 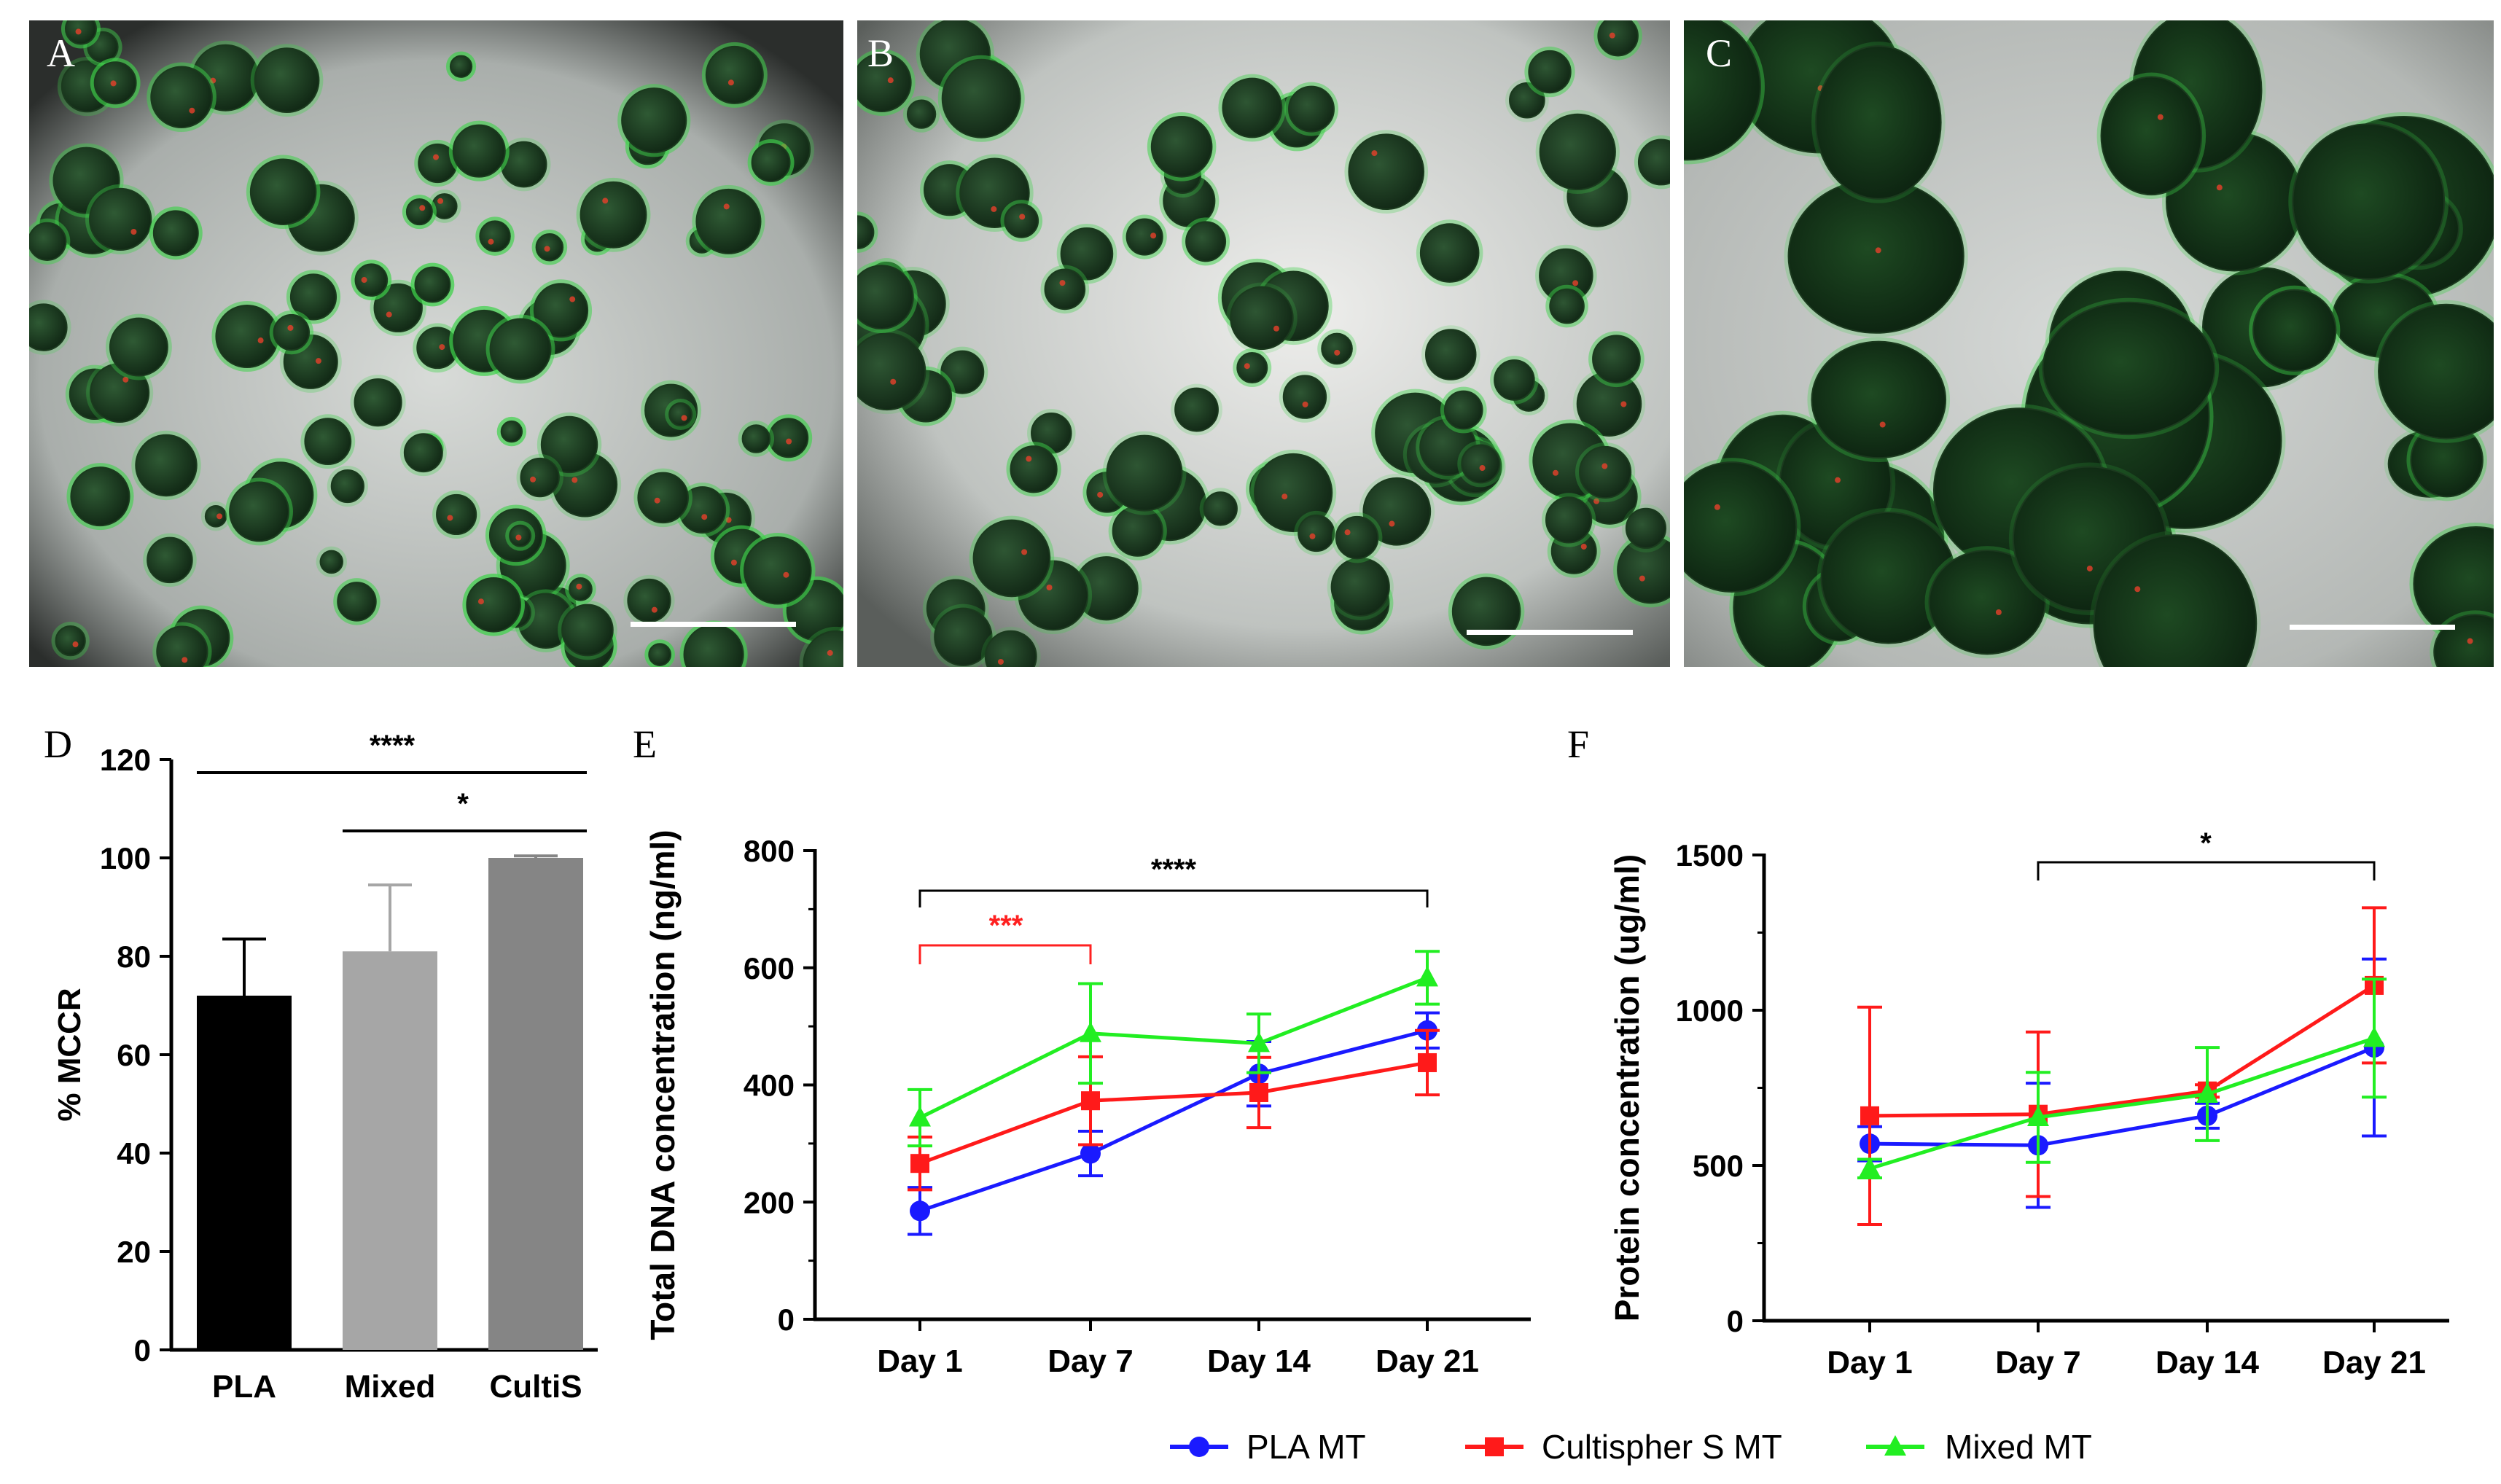 What do you see at coordinates (134, 1252) in the screenshot?
I see `y-tick-label: 20` at bounding box center [134, 1252].